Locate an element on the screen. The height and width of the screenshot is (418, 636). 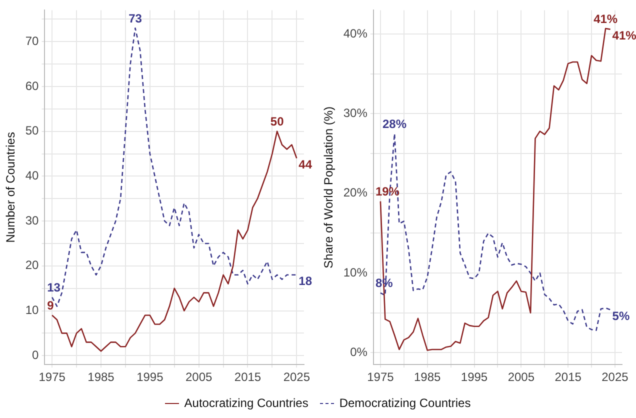
data-label: 19% is located at coordinates (387, 191).